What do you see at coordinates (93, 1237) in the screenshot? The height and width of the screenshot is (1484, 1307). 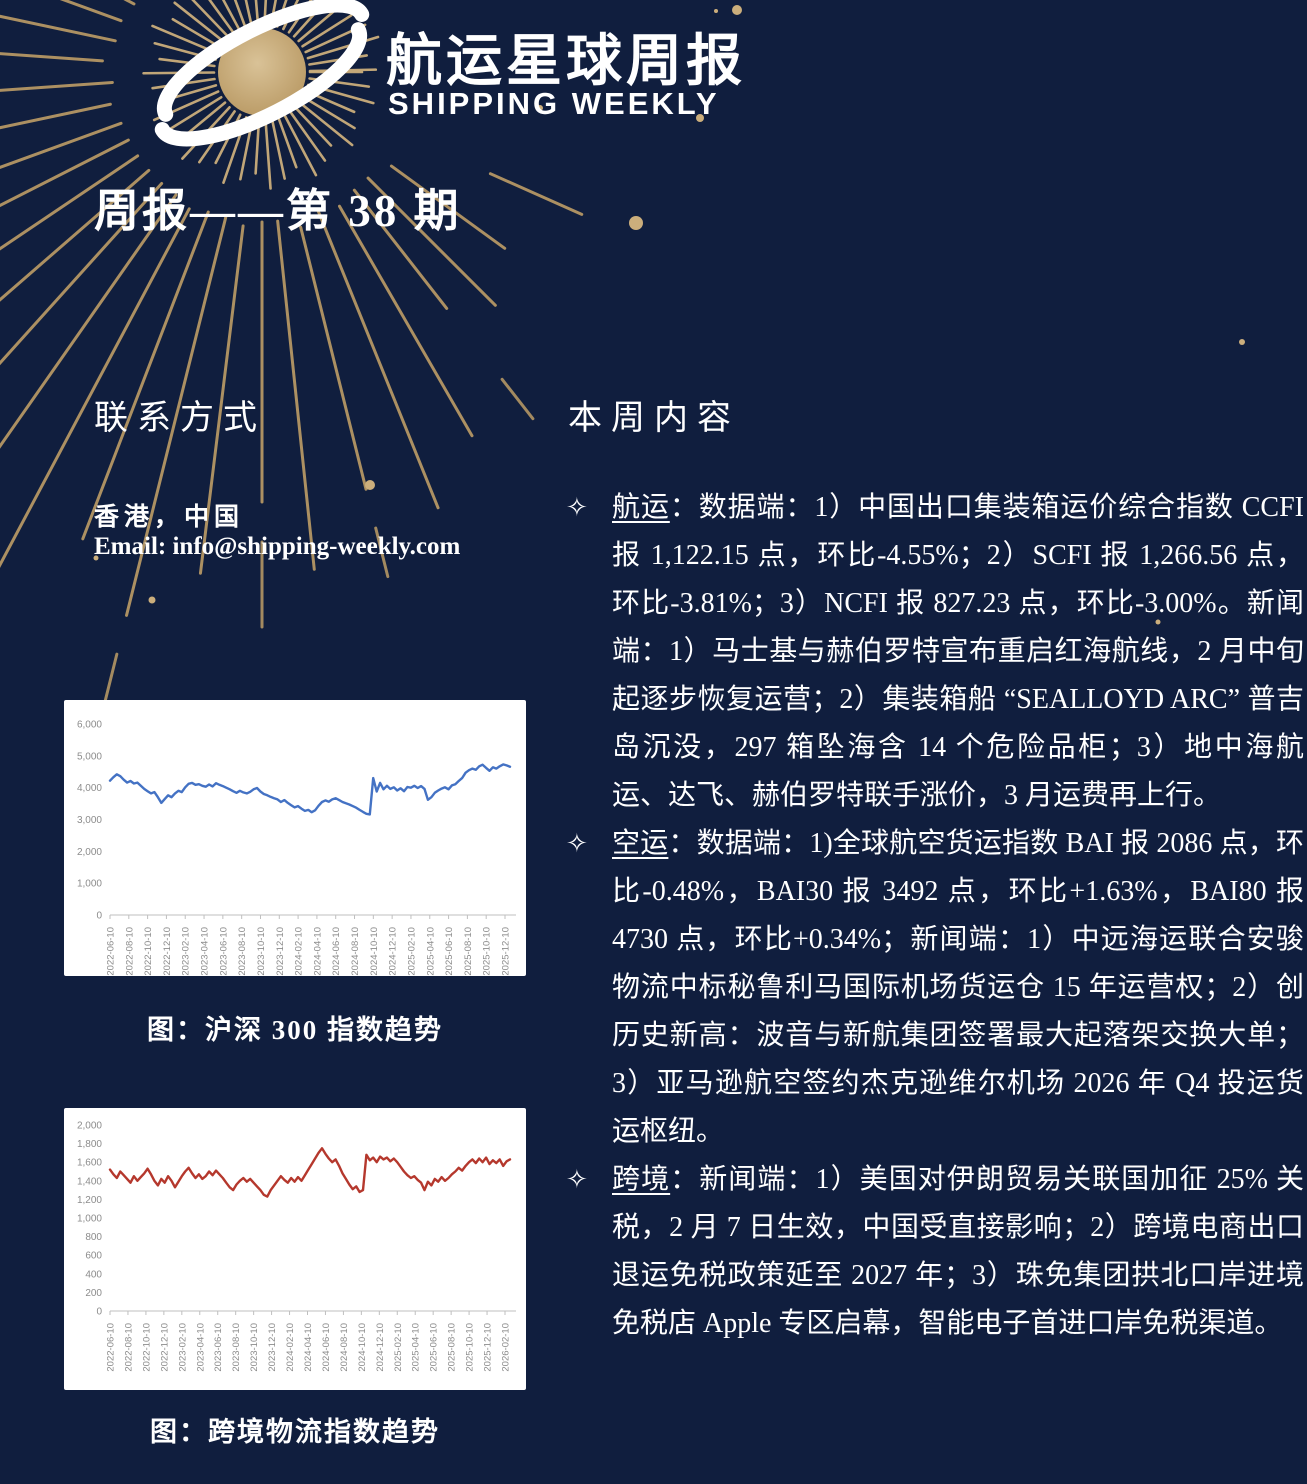 I see `svg-text: 800` at bounding box center [93, 1237].